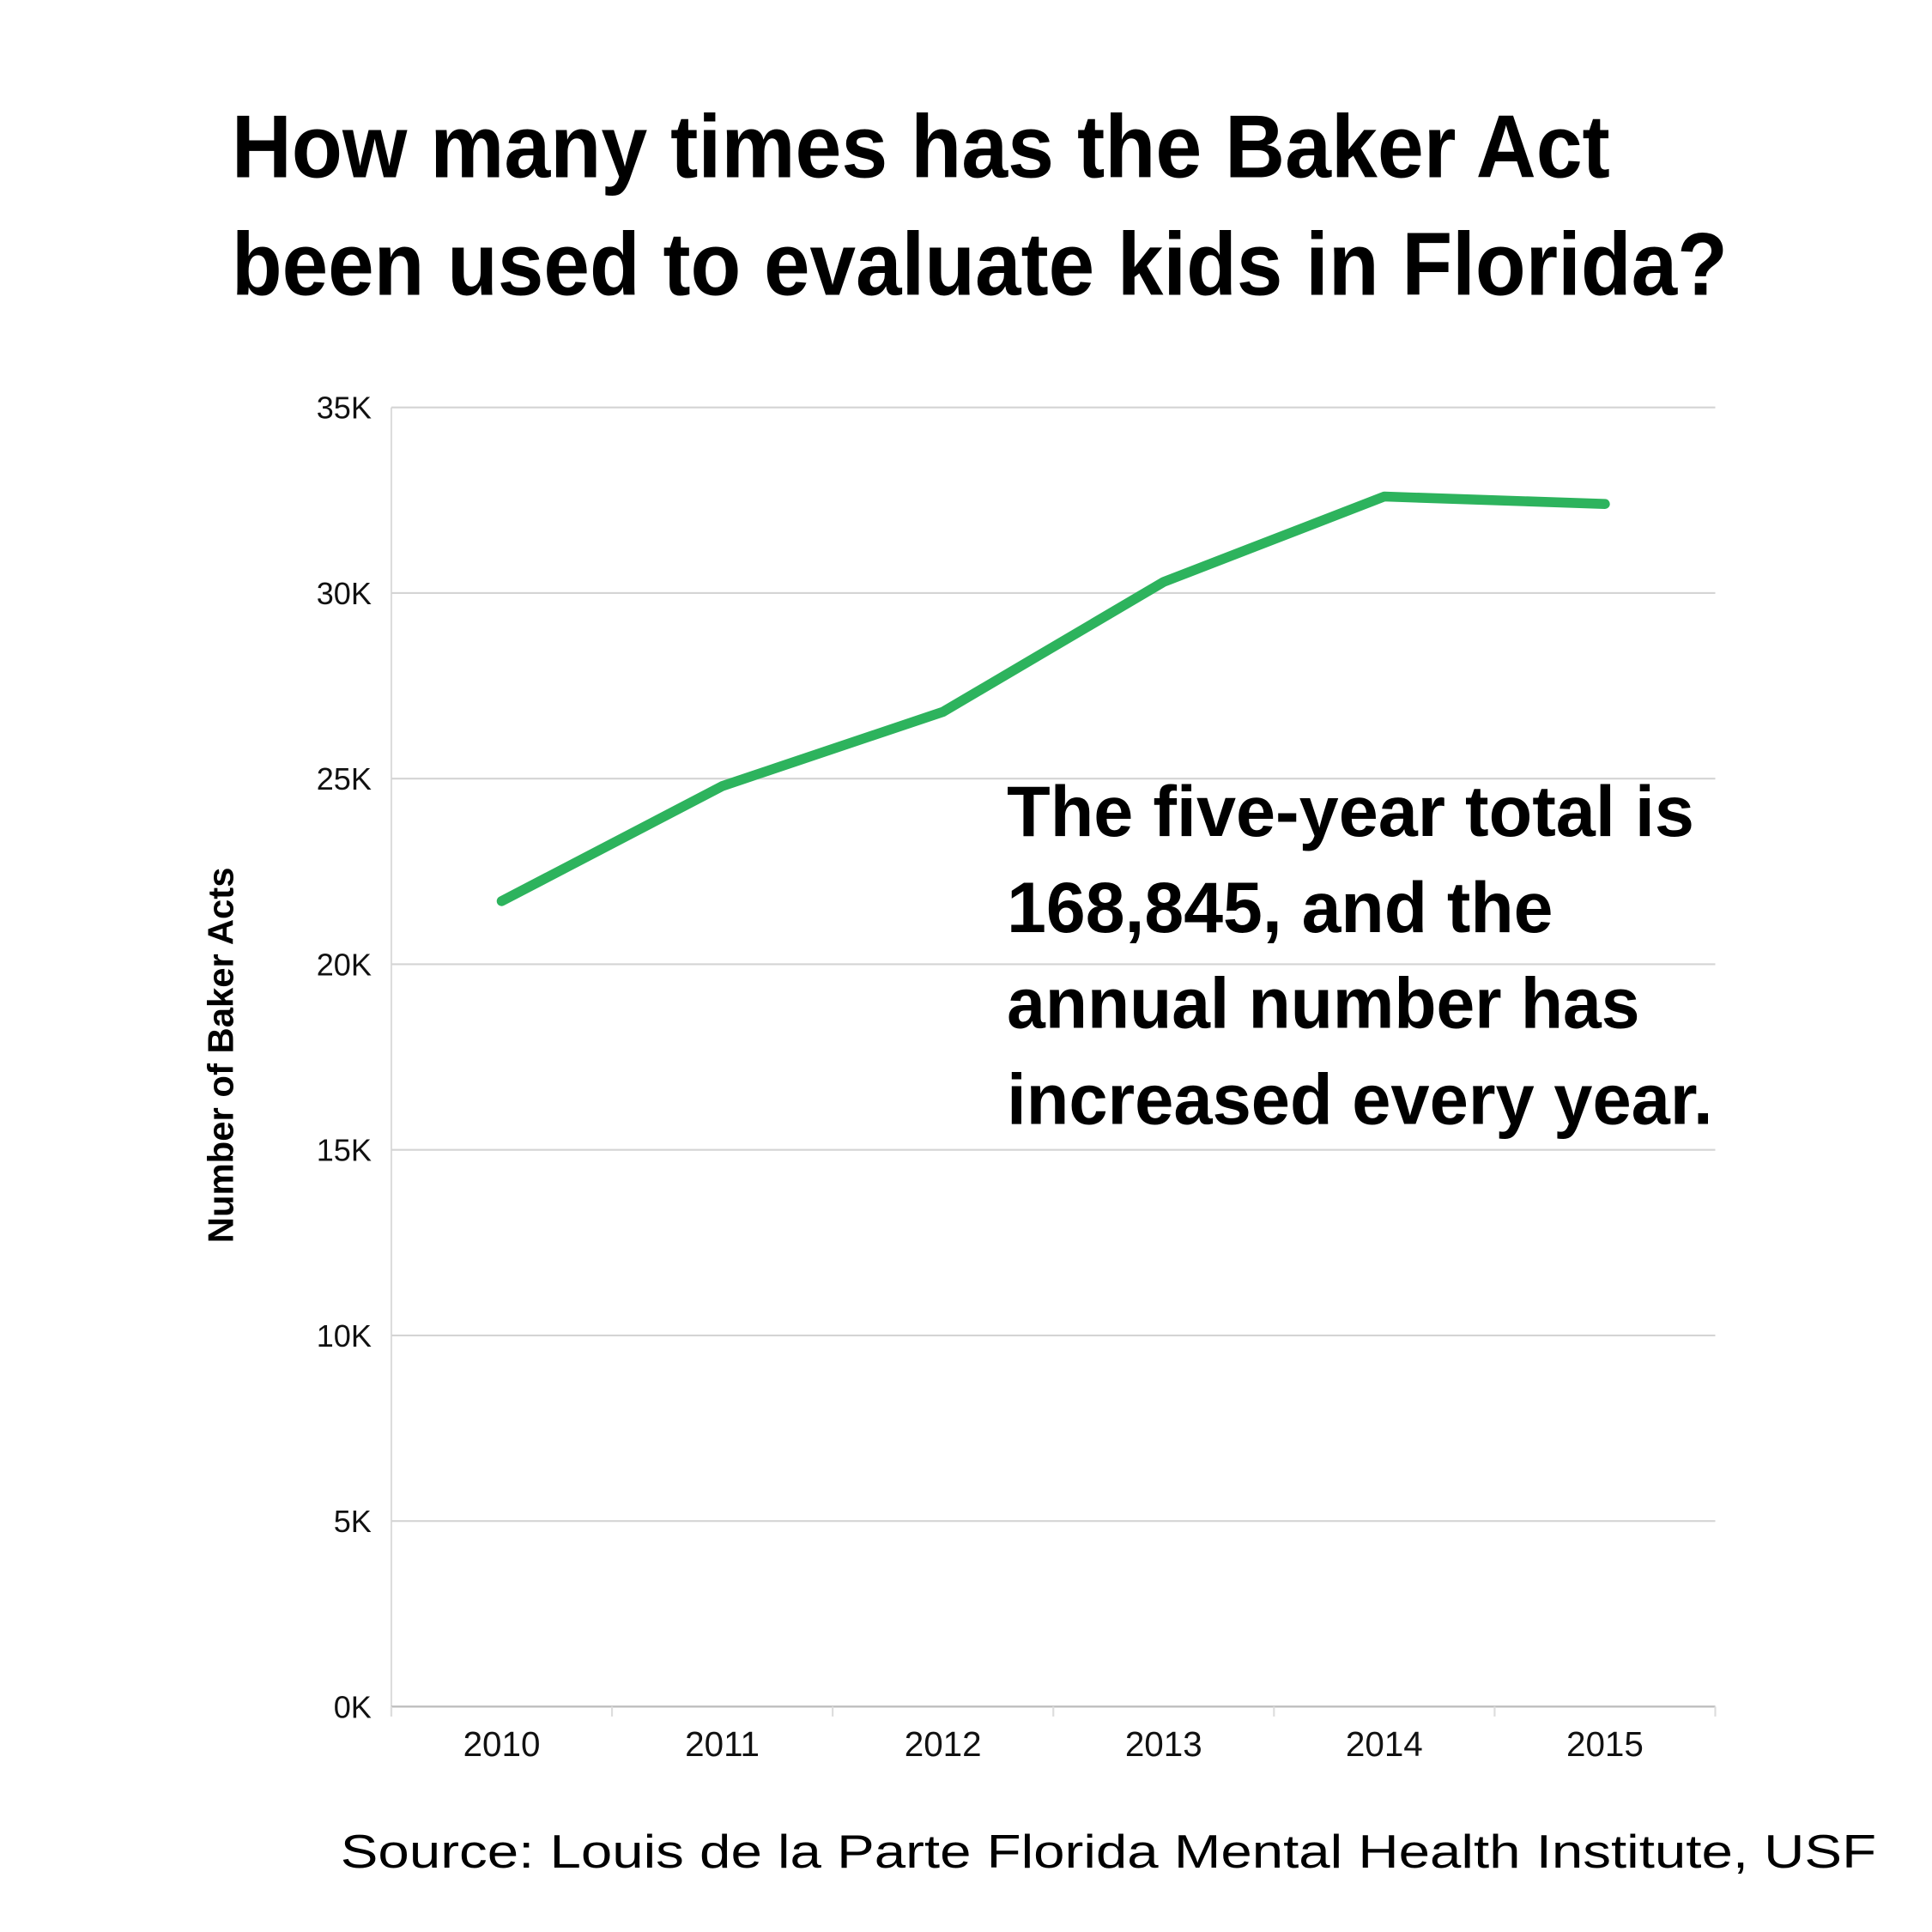  Describe the element at coordinates (921, 147) in the screenshot. I see `chart-title: How many times has the Baker Act` at that location.